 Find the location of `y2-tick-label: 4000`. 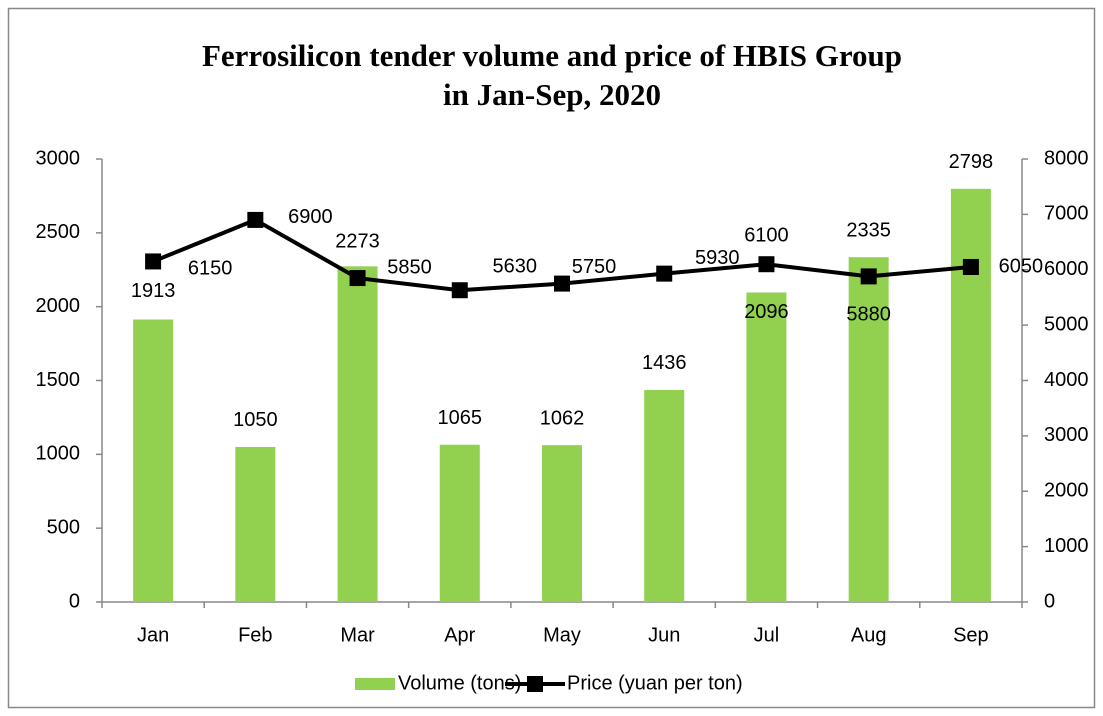

y2-tick-label: 4000 is located at coordinates (1066, 380).